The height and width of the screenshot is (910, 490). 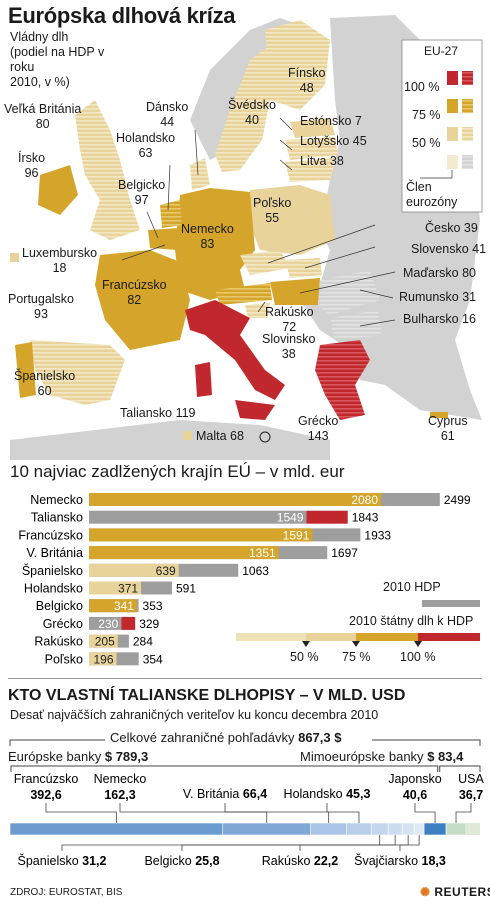 I want to click on map-label-finland: Fínsko 48, so click(x=307, y=80).